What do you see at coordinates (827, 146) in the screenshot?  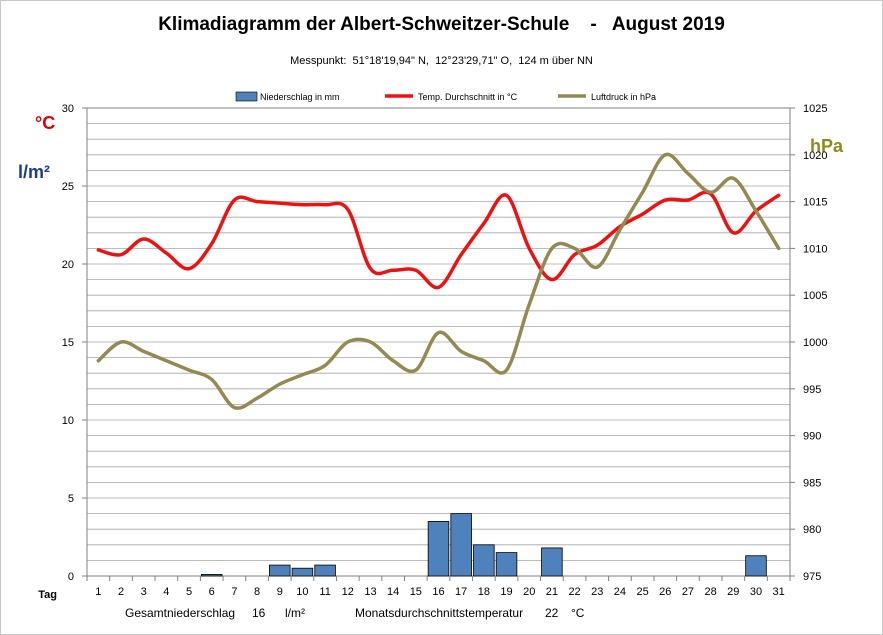 I see `pressure-unit-label: hPa` at bounding box center [827, 146].